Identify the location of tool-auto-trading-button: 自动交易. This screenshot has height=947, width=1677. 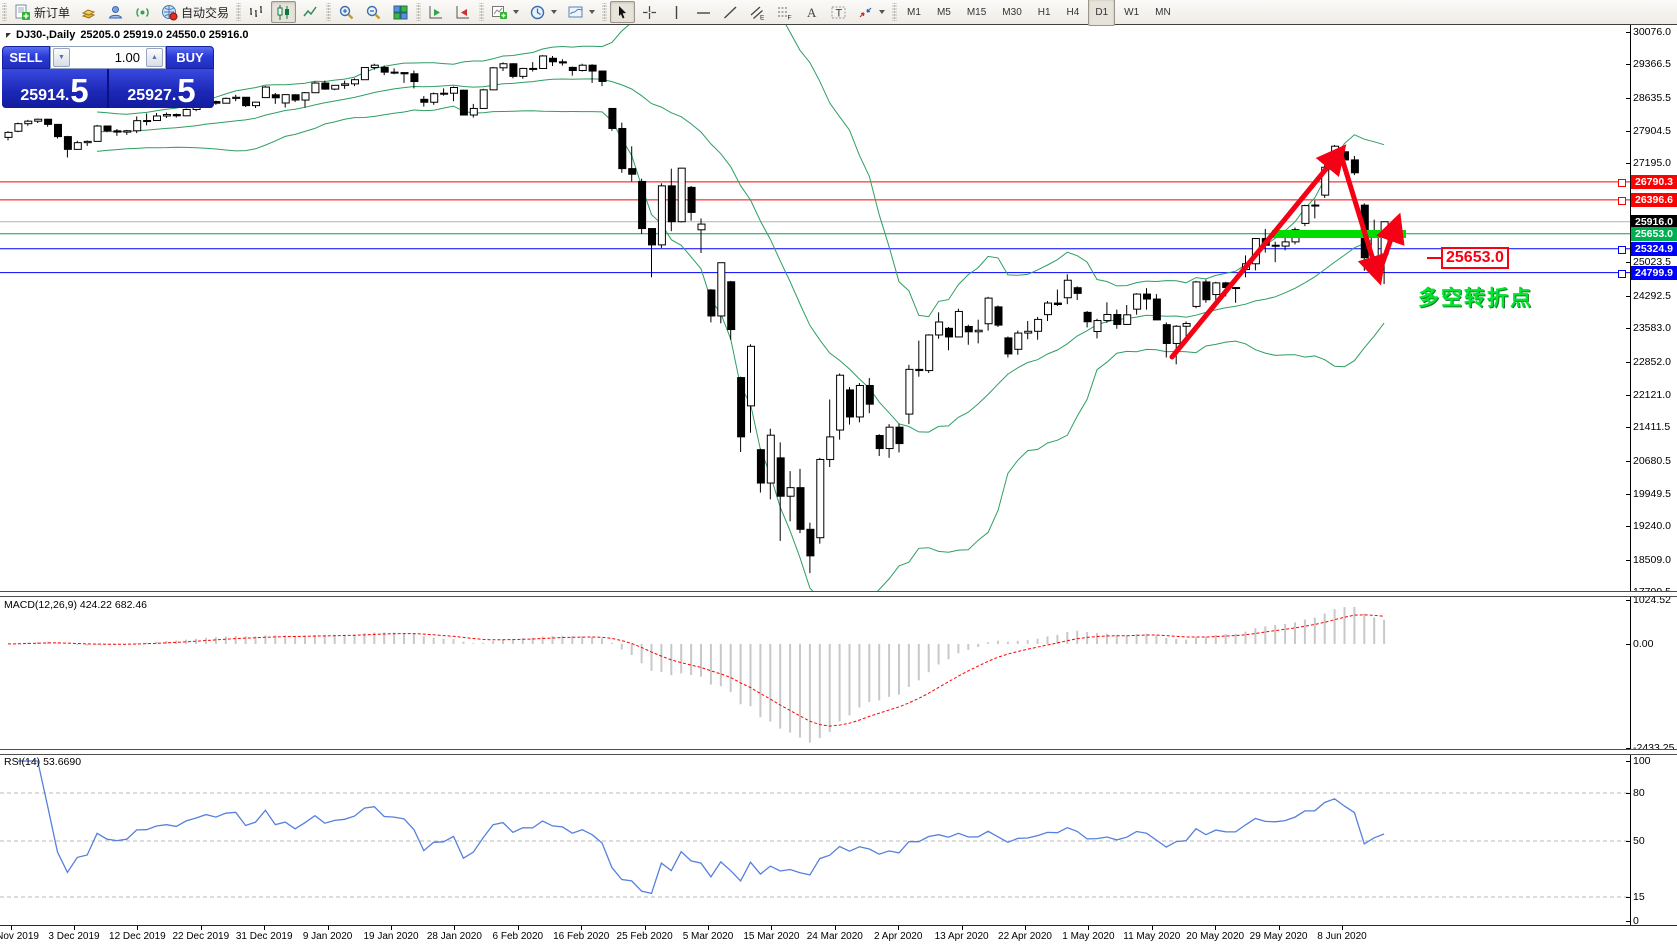
(195, 12).